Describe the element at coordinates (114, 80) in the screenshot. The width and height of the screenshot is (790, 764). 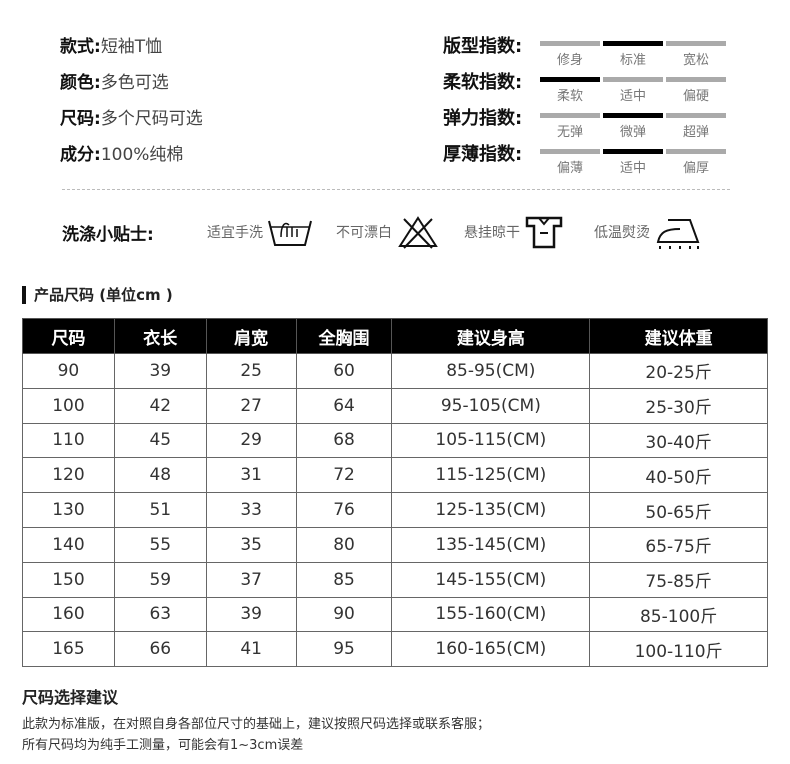
I see `attribute-row: 颜色:多色可选` at that location.